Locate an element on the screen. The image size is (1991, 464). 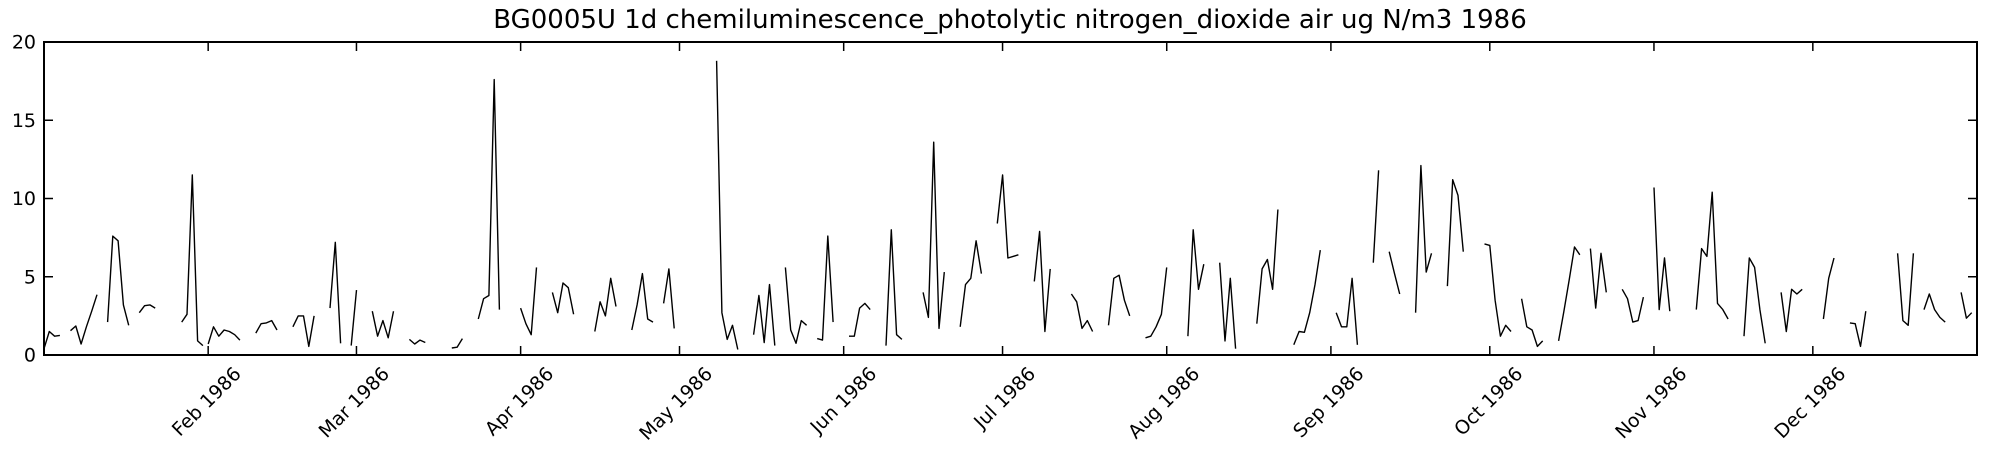
x-tick-label: Oct 1986 is located at coordinates (1488, 401).